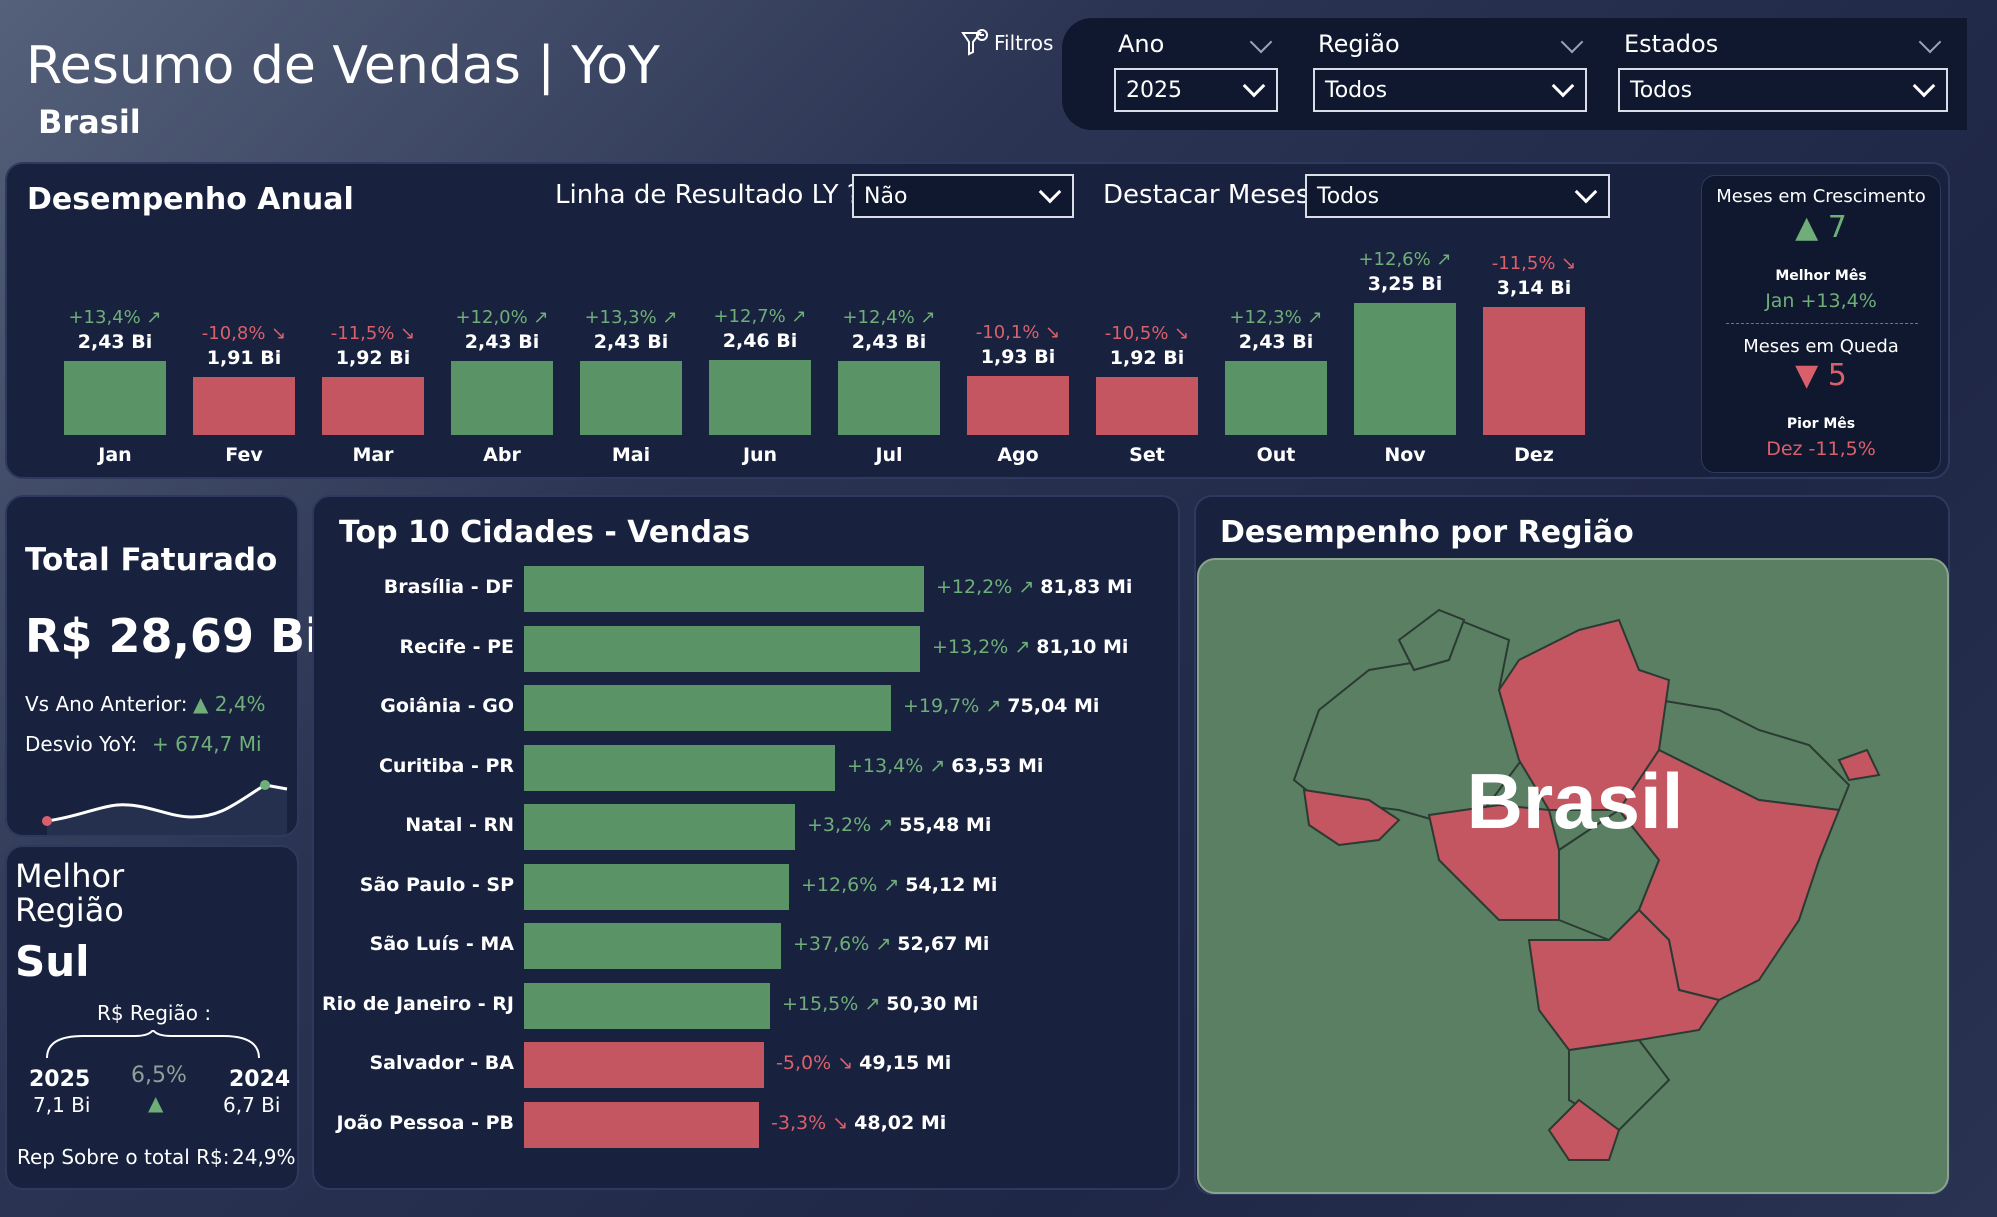 The image size is (1997, 1217). Describe the element at coordinates (1018, 242) in the screenshot. I see `month-column: -10,1% ↘ 1,93 Bi Ago` at that location.